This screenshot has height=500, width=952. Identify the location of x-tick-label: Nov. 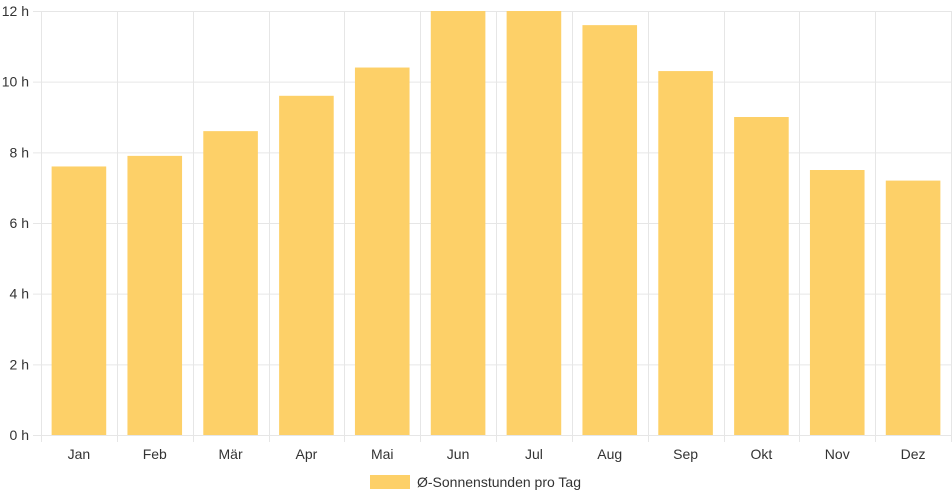
(837, 454).